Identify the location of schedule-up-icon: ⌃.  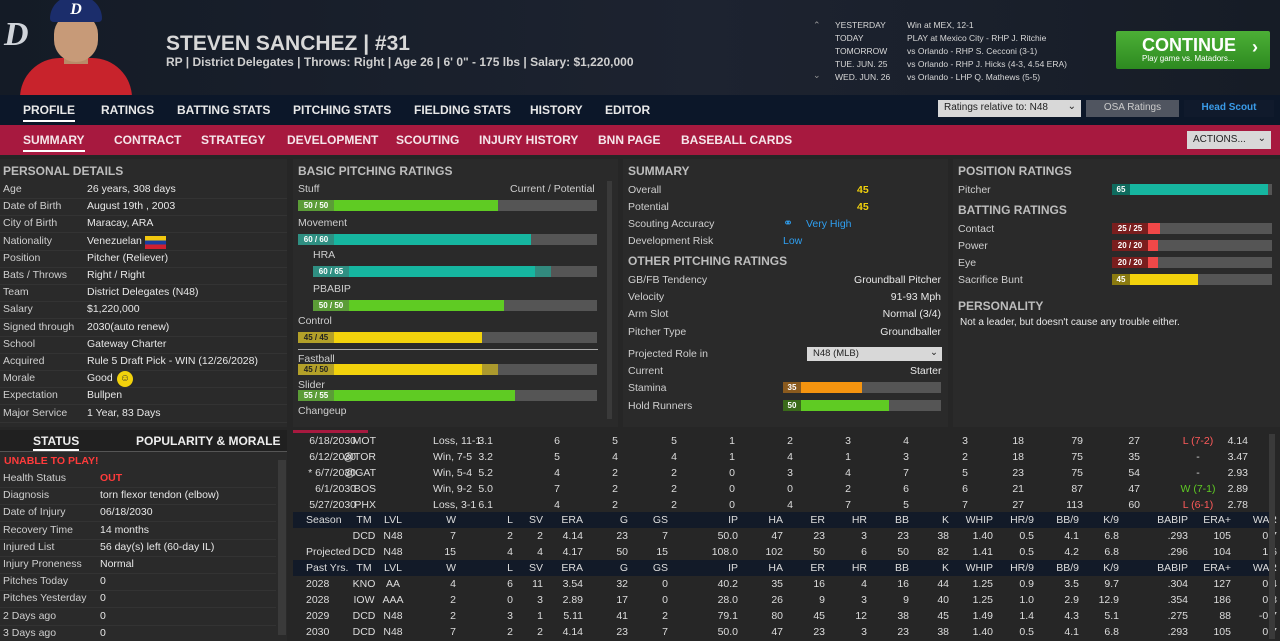
(817, 25).